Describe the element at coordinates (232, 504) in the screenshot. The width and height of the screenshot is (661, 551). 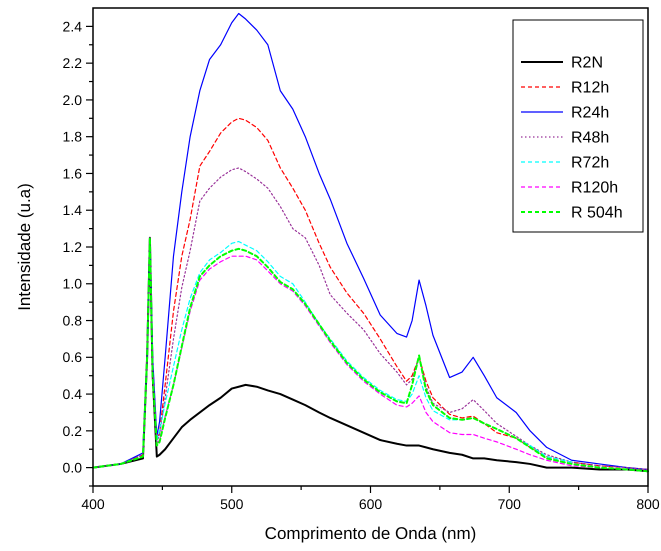
I see `x-tick-label: 500` at that location.